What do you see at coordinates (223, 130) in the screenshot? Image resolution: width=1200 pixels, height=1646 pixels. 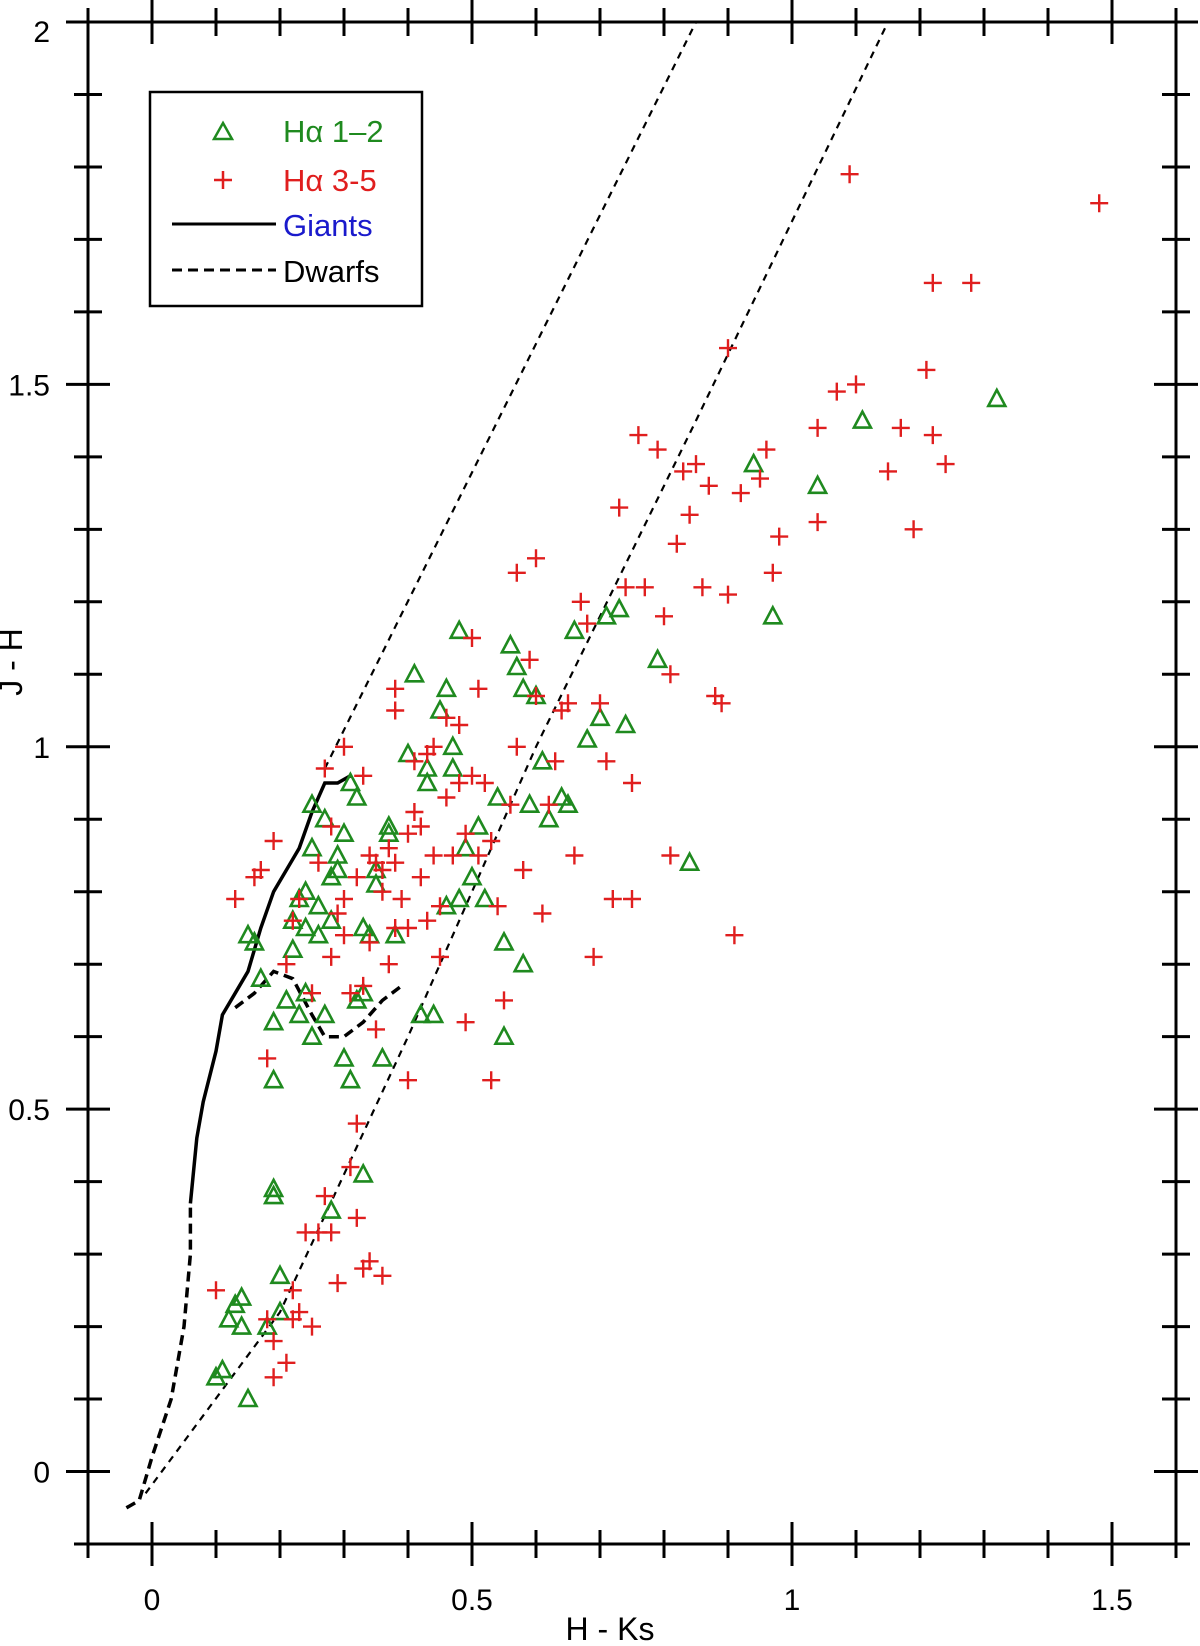 I see `legend-triangle-marker` at bounding box center [223, 130].